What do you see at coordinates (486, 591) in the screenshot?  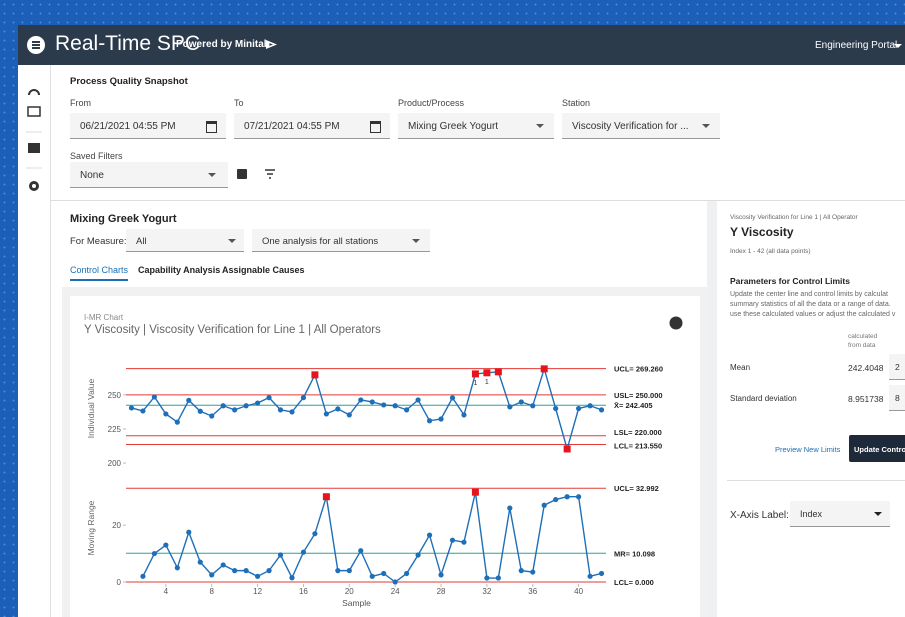 I see `x-tick-label: 32` at bounding box center [486, 591].